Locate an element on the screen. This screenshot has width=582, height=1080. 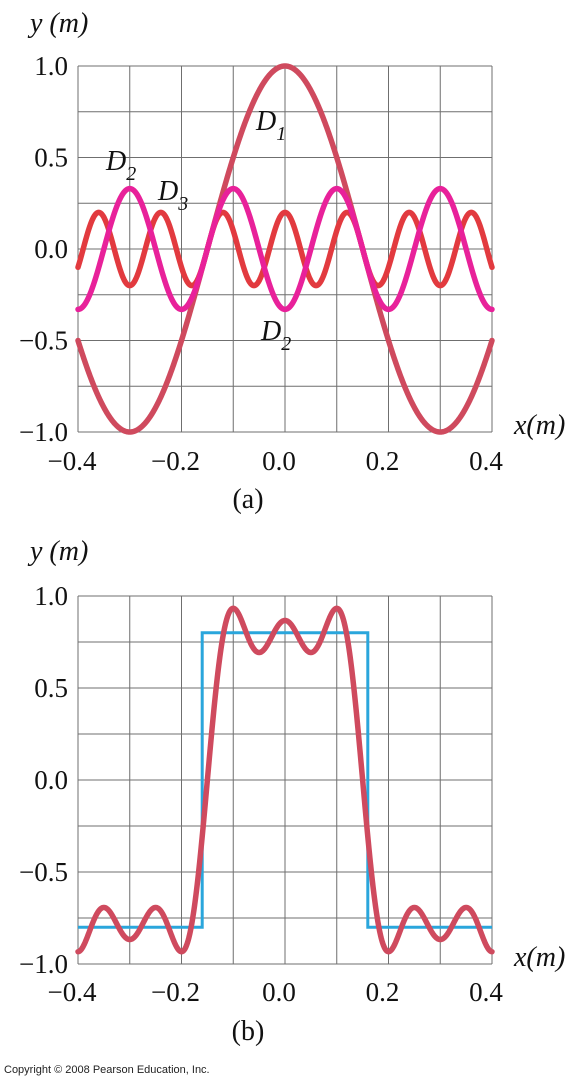
panel-a-x-ticks: −0.4 −0.2 0.0 0.2 0.4 is located at coordinates (276, 461).